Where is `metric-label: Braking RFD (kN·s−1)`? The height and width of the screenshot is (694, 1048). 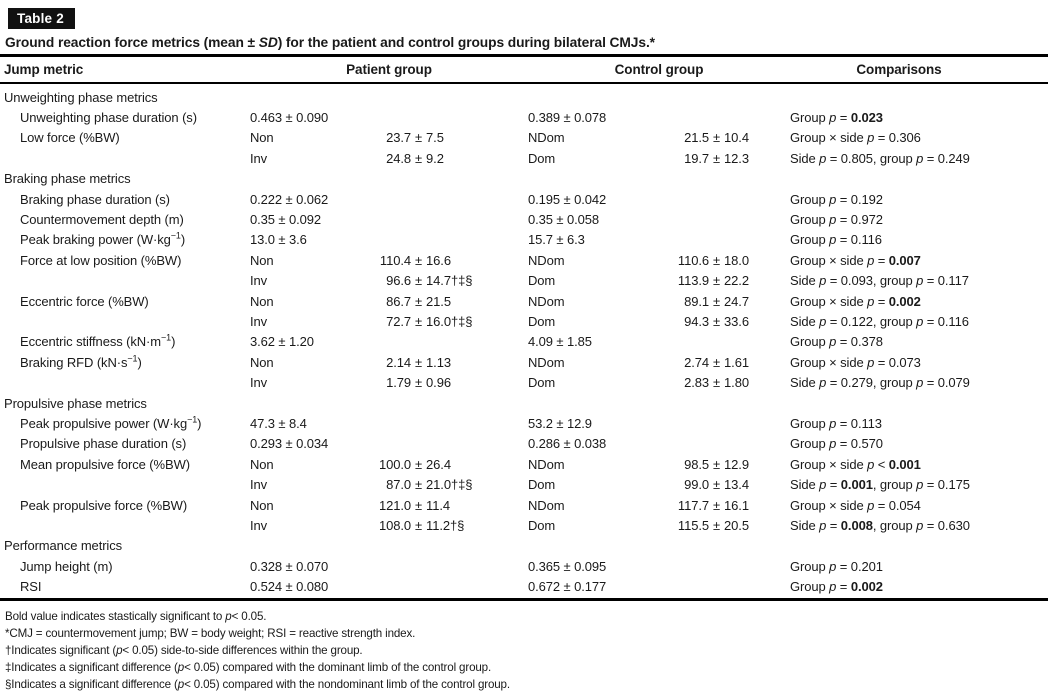 metric-label: Braking RFD (kN·s−1) is located at coordinates (81, 361).